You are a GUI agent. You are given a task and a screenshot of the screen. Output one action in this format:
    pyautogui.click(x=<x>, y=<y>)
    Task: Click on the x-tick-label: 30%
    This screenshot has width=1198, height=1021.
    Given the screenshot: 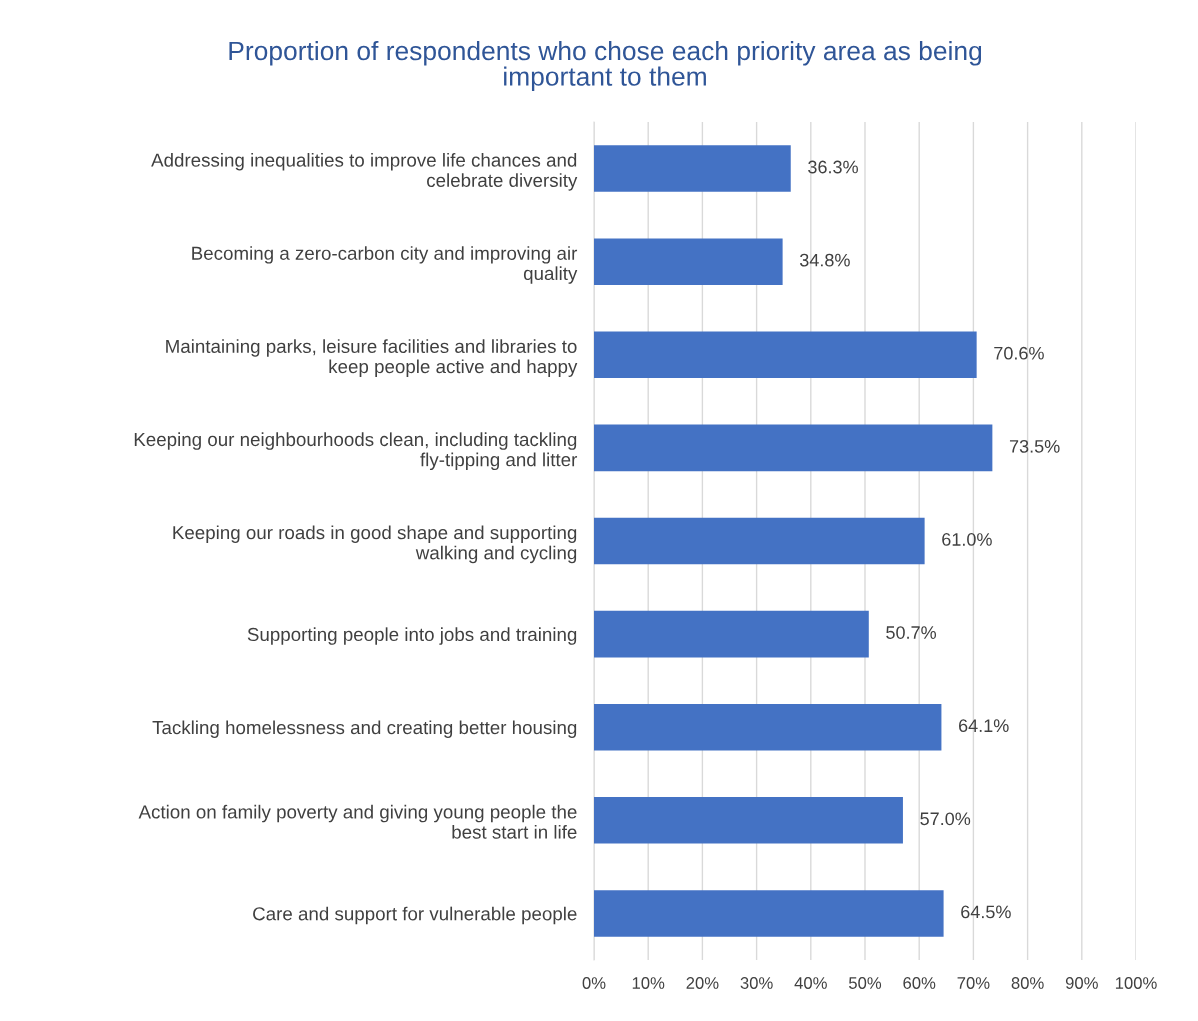 What is the action you would take?
    pyautogui.click(x=756, y=983)
    